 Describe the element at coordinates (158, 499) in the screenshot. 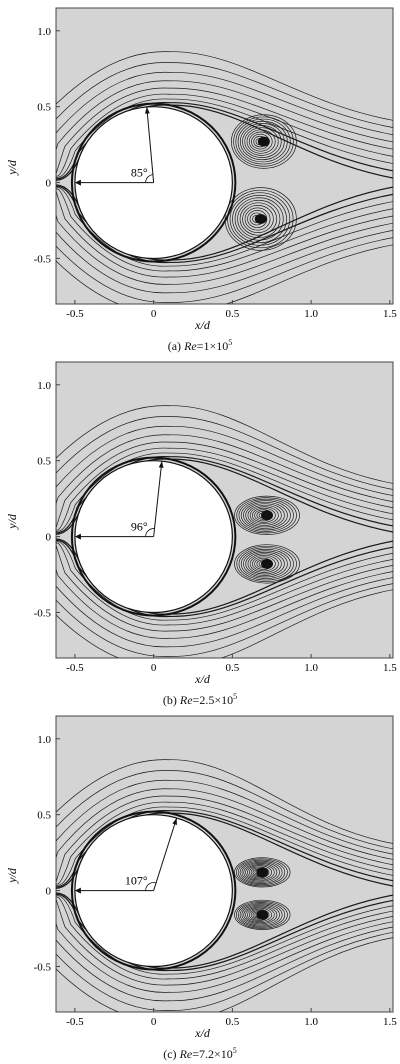

I see `angle-ray-separation` at that location.